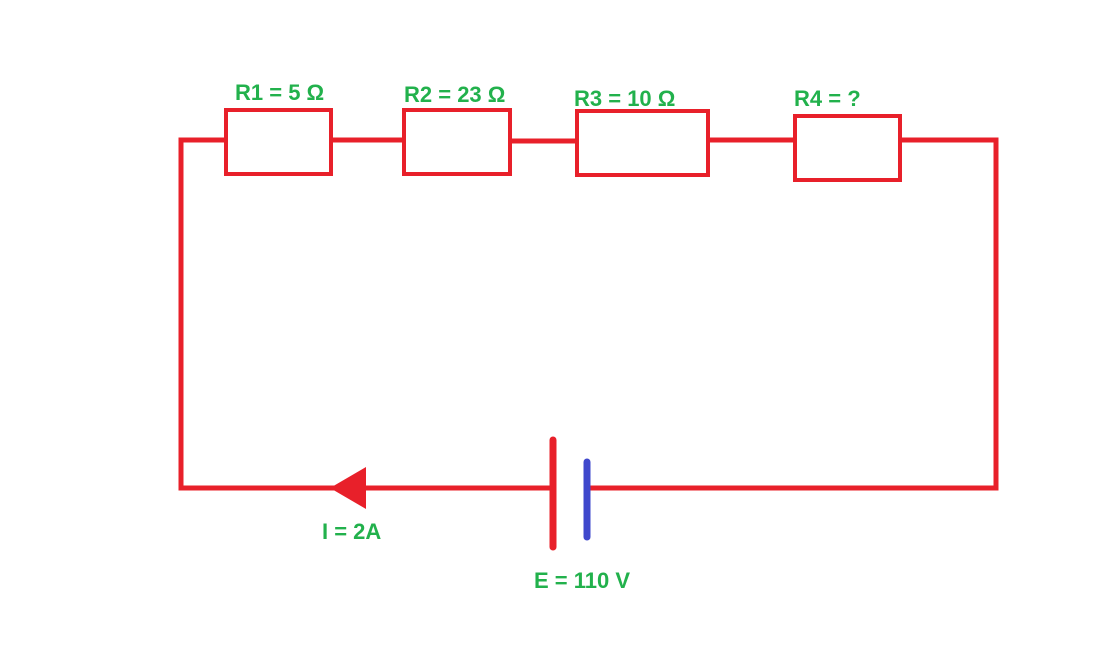 The width and height of the screenshot is (1115, 661). What do you see at coordinates (563, 145) in the screenshot?
I see `resistors` at bounding box center [563, 145].